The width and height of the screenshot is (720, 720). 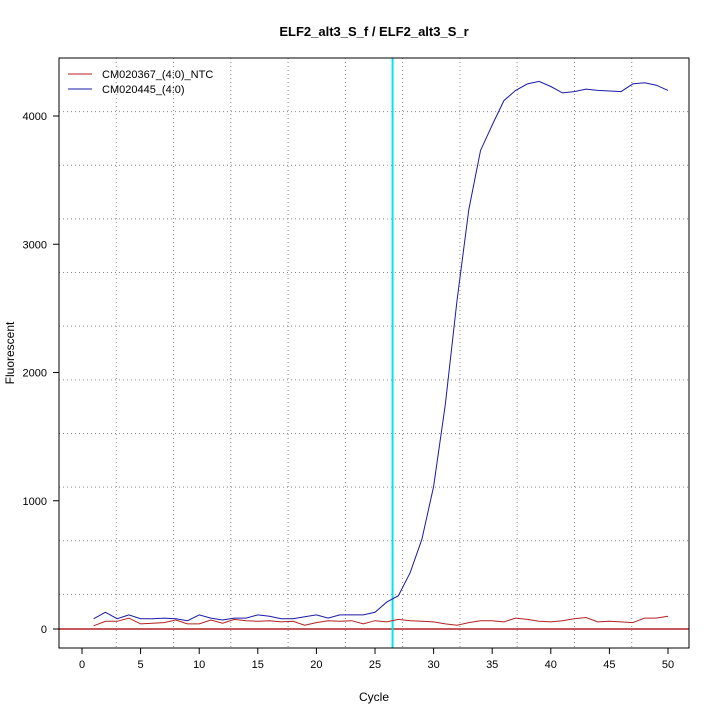 What do you see at coordinates (35, 245) in the screenshot?
I see `y-tick-label: 3000` at bounding box center [35, 245].